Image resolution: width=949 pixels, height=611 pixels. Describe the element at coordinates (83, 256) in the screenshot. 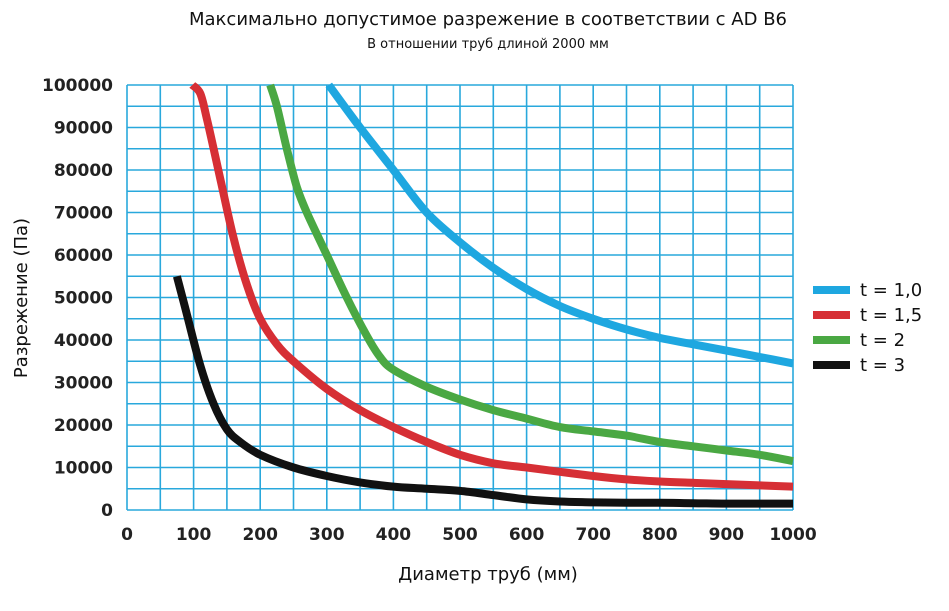

I see `y-tick-label: 60000` at that location.